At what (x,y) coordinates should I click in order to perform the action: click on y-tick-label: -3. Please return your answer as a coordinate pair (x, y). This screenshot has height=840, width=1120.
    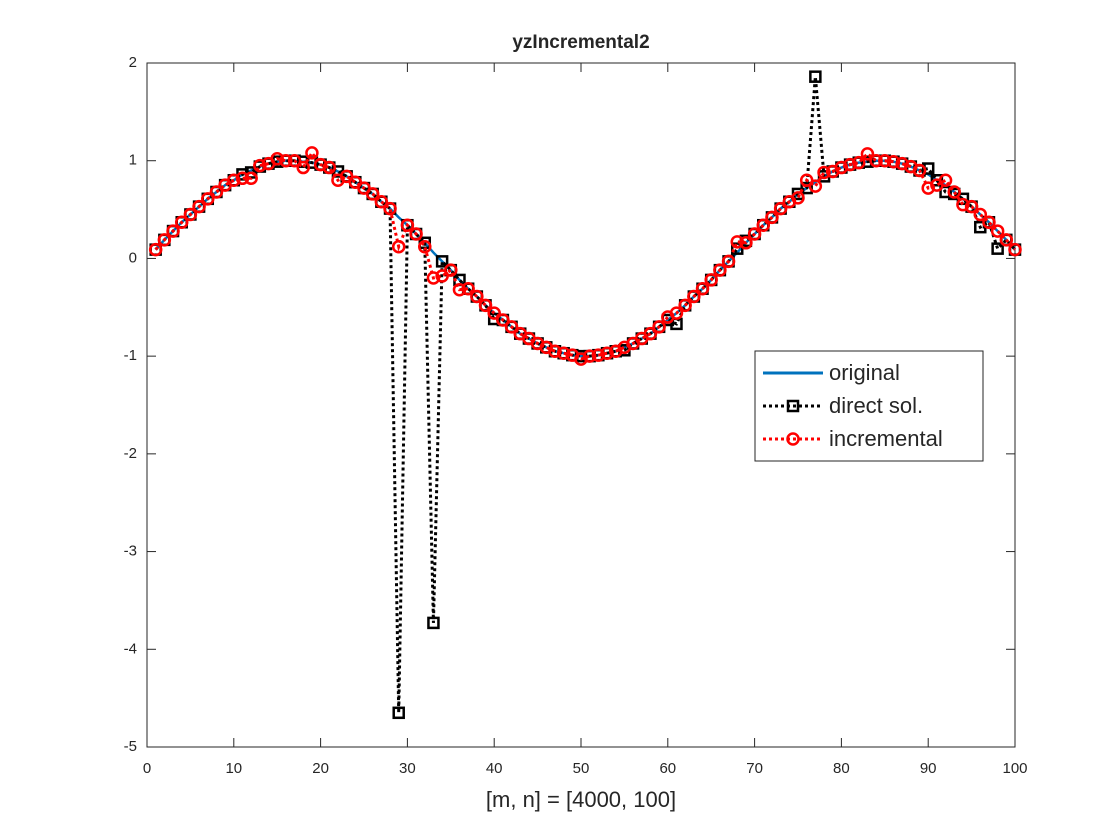
    Looking at the image, I should click on (130, 551).